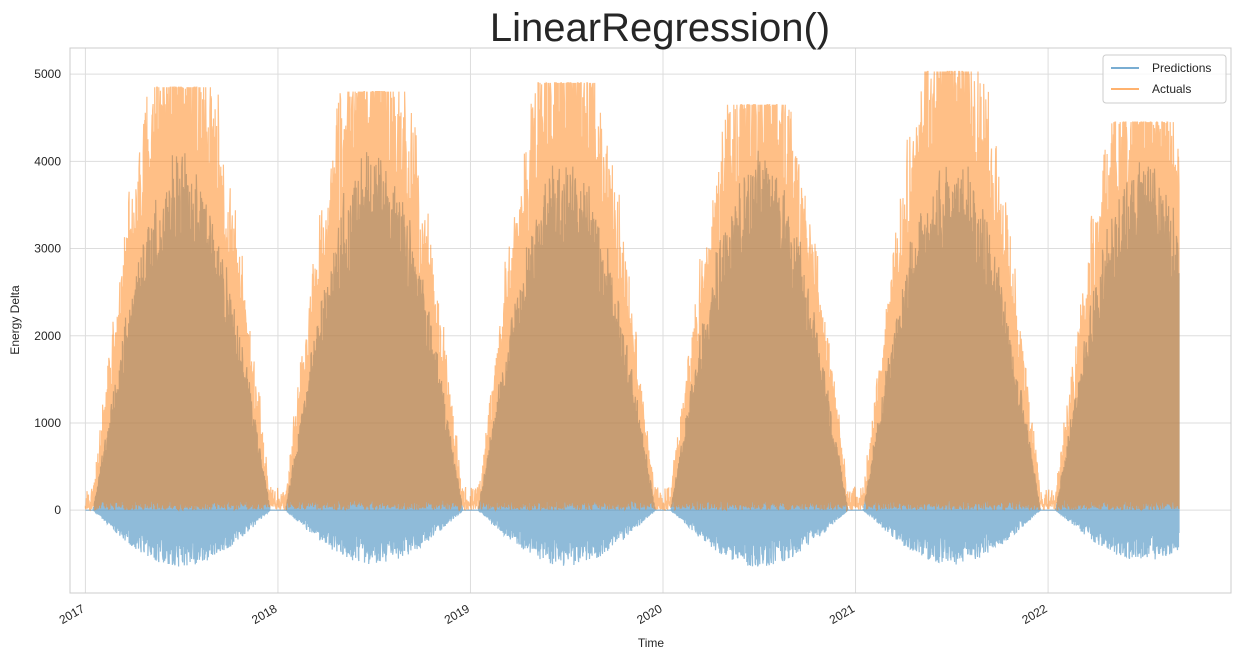 This screenshot has width=1242, height=660. What do you see at coordinates (47, 249) in the screenshot?
I see `y-tick-label: 3000` at bounding box center [47, 249].